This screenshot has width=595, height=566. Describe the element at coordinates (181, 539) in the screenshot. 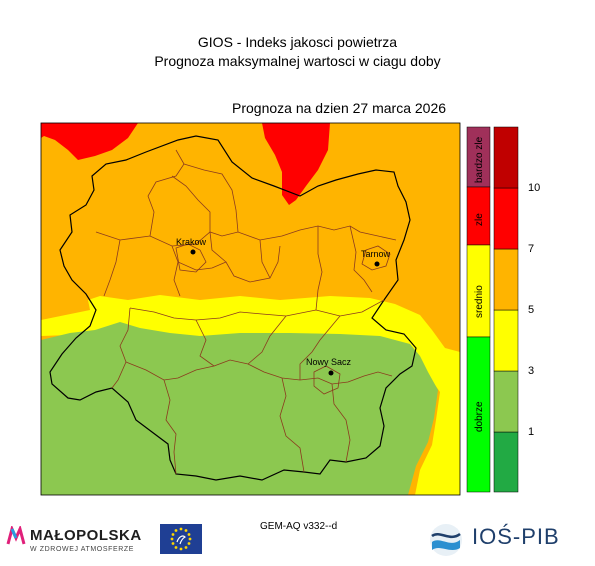

I see `eu-flag-icon` at that location.